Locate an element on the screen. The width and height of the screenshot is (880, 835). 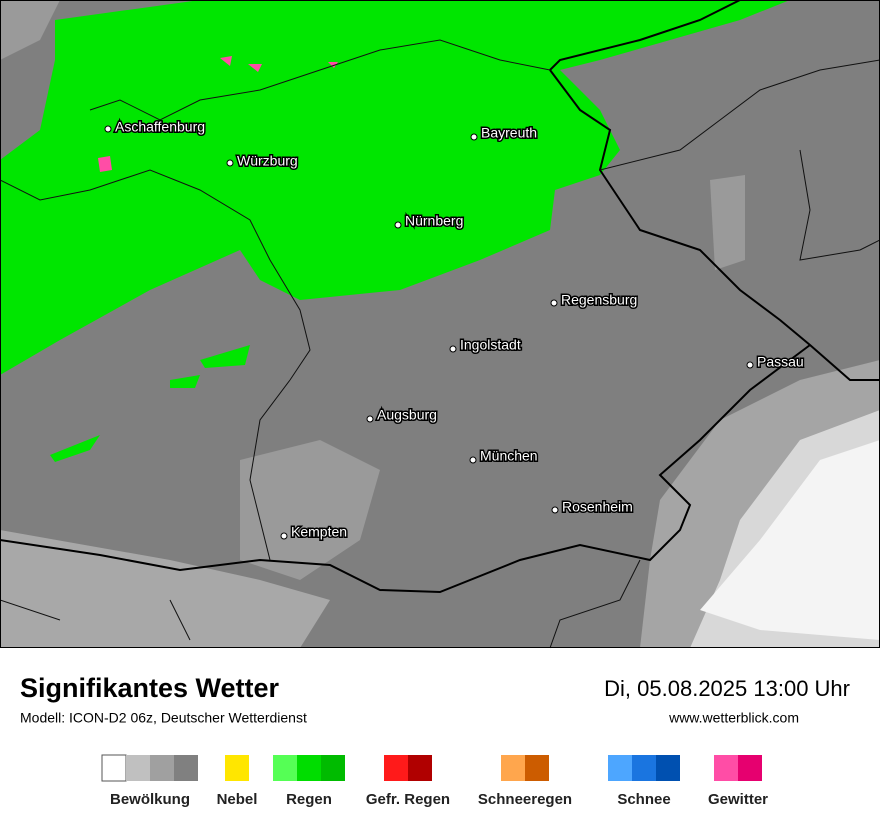
city: Nürnberg is located at coordinates (429, 220).